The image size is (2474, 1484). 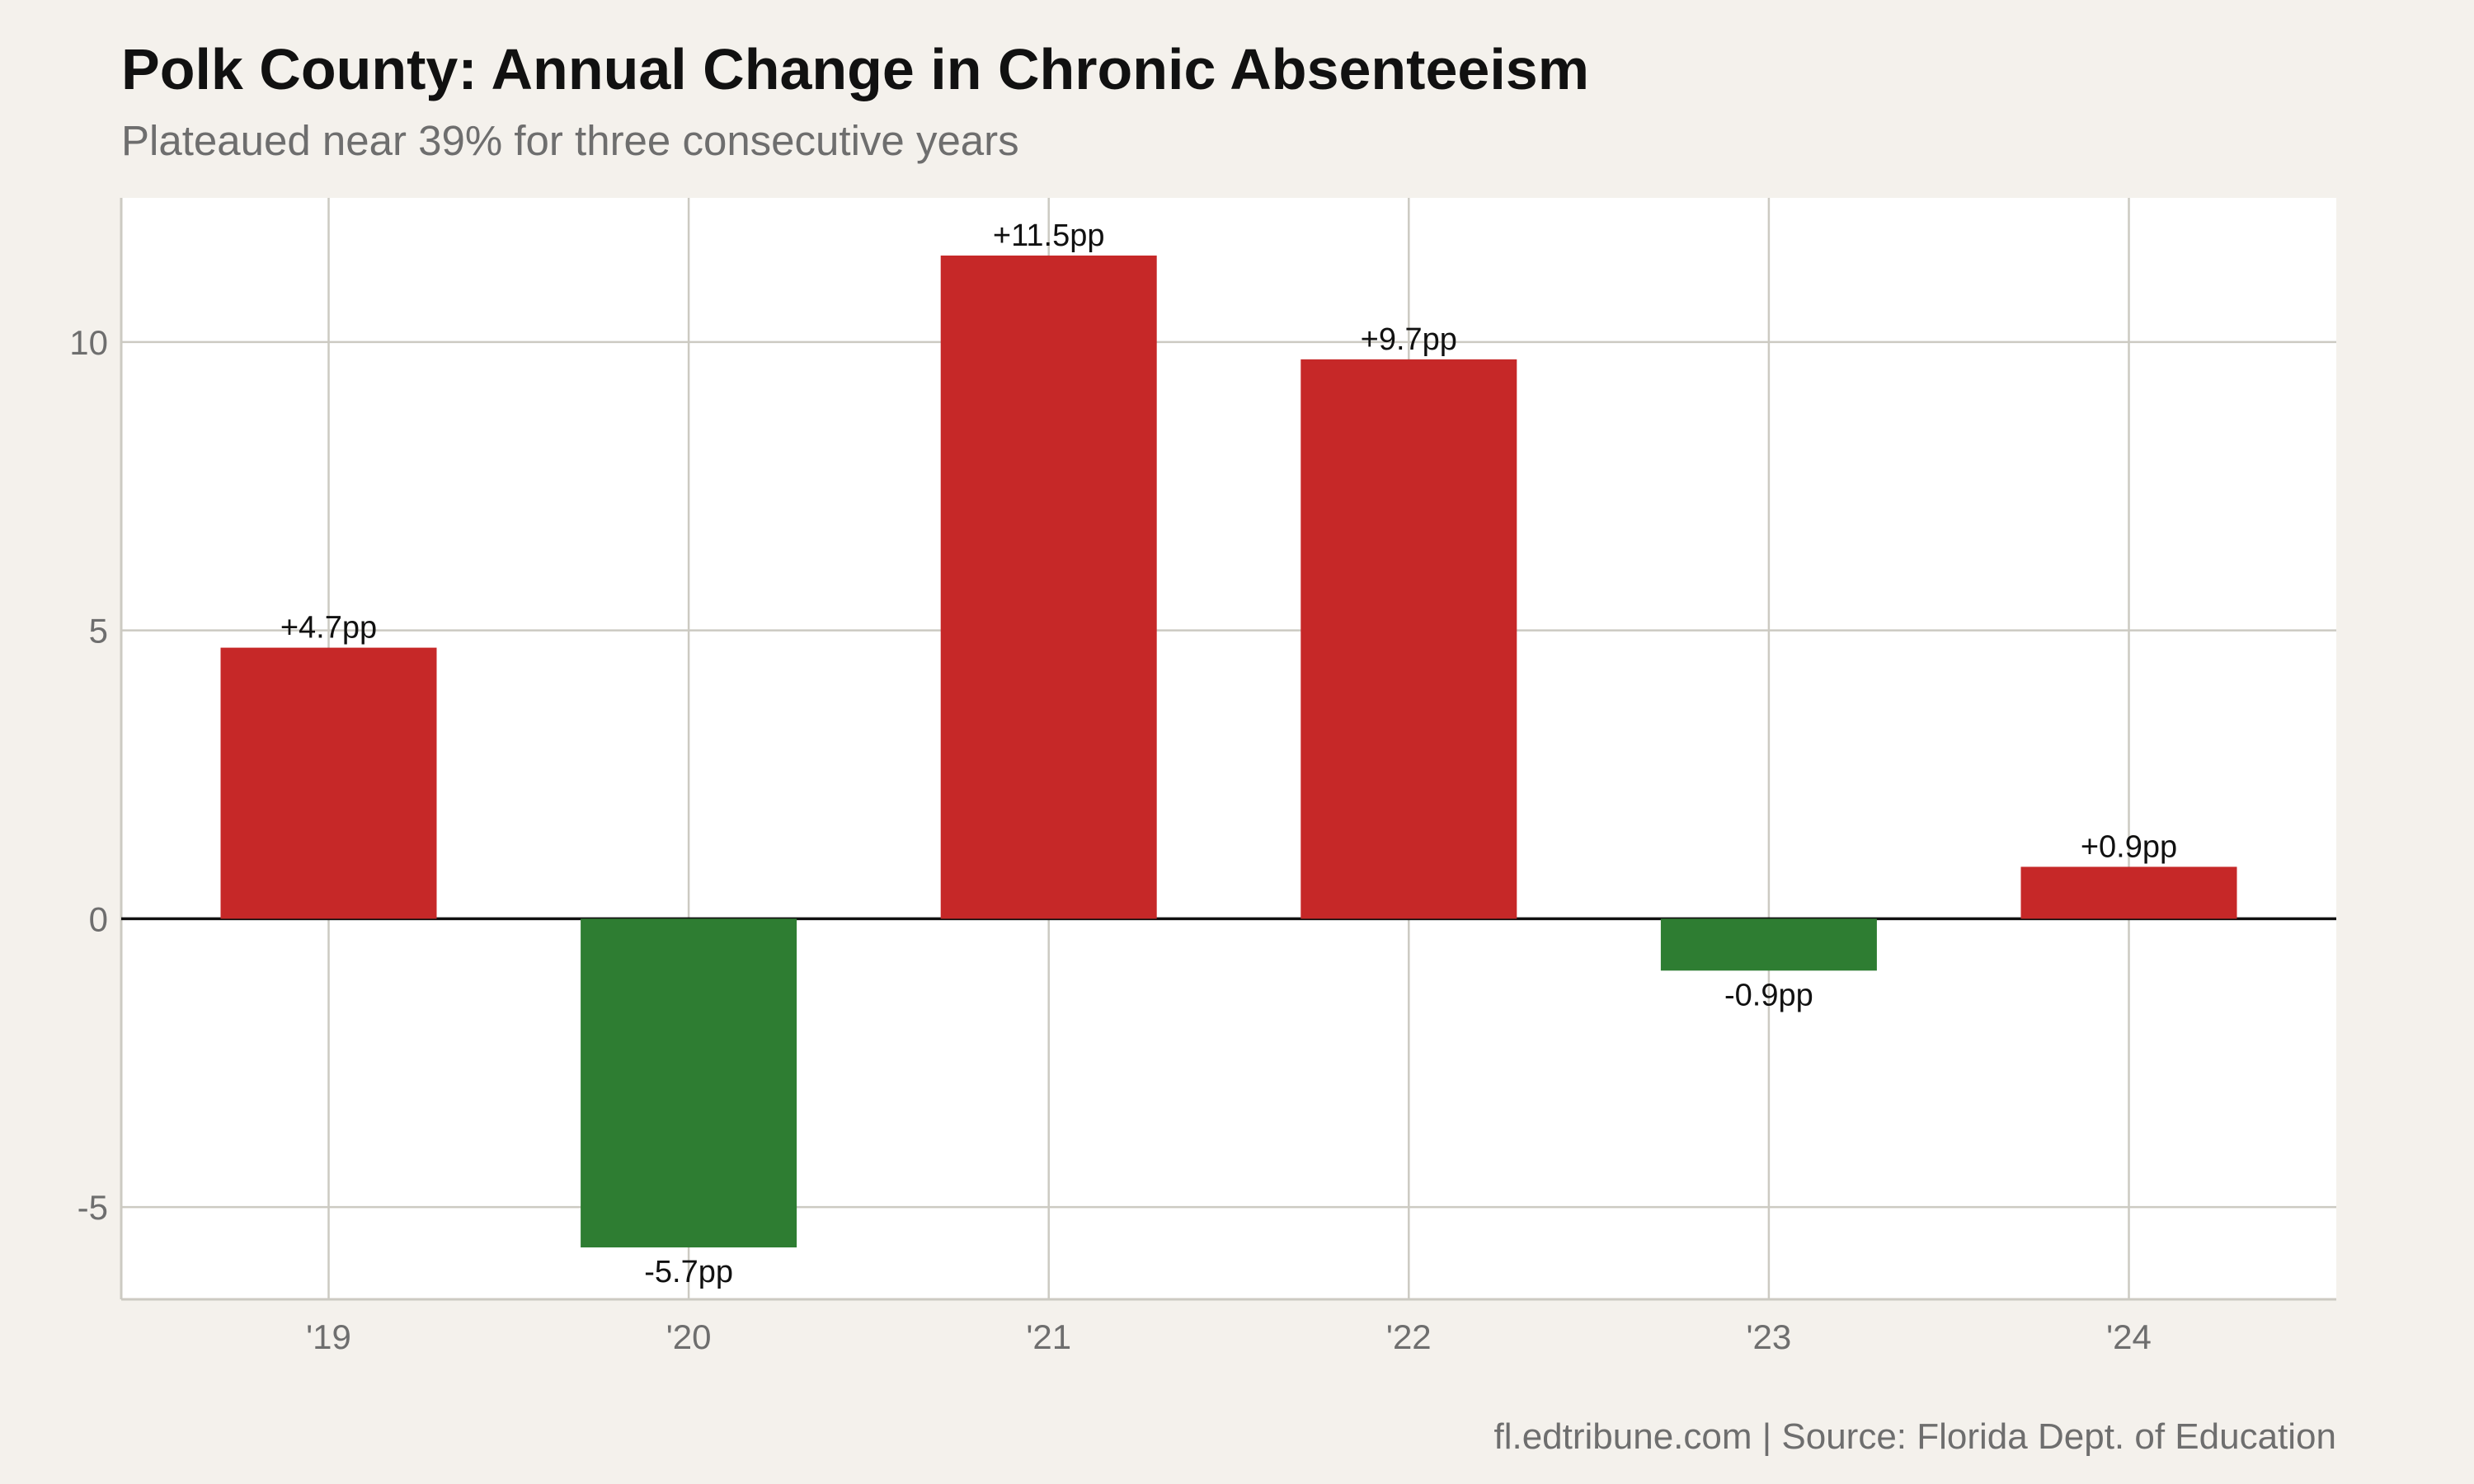 What do you see at coordinates (93, 1207) in the screenshot?
I see `y-tick-label: -5` at bounding box center [93, 1207].